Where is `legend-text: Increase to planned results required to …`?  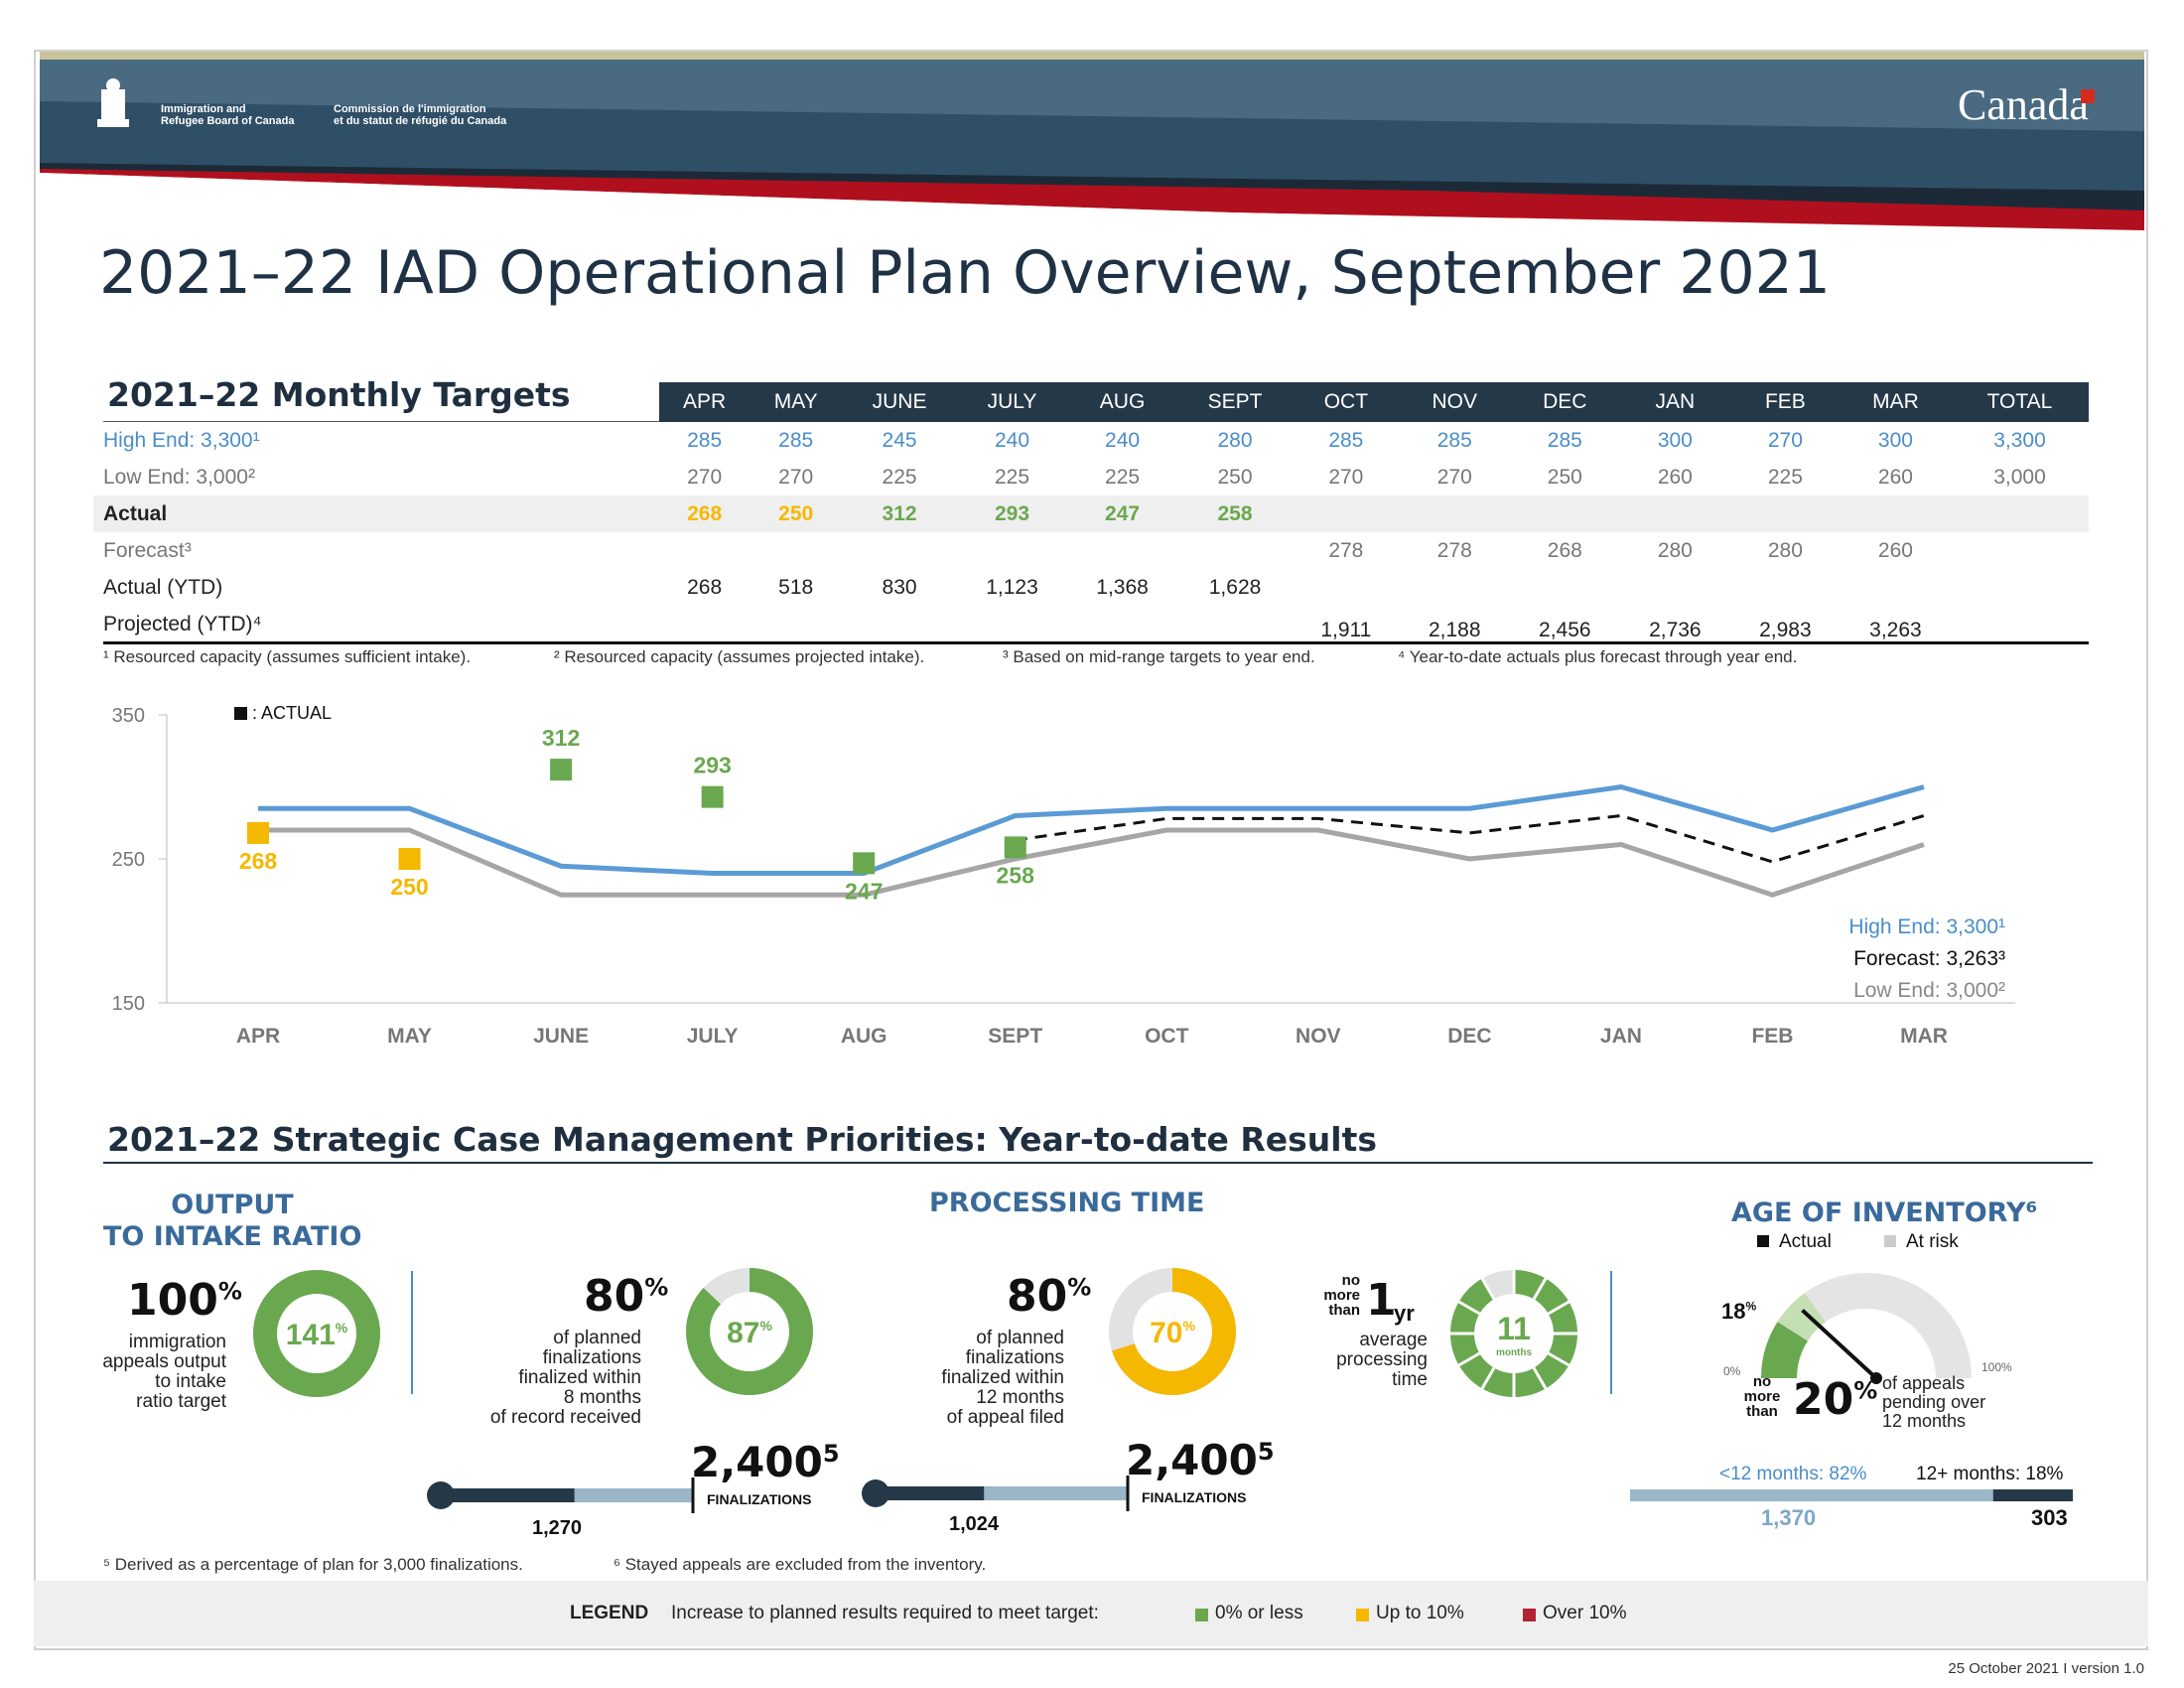 legend-text: Increase to planned results required to … is located at coordinates (885, 1613).